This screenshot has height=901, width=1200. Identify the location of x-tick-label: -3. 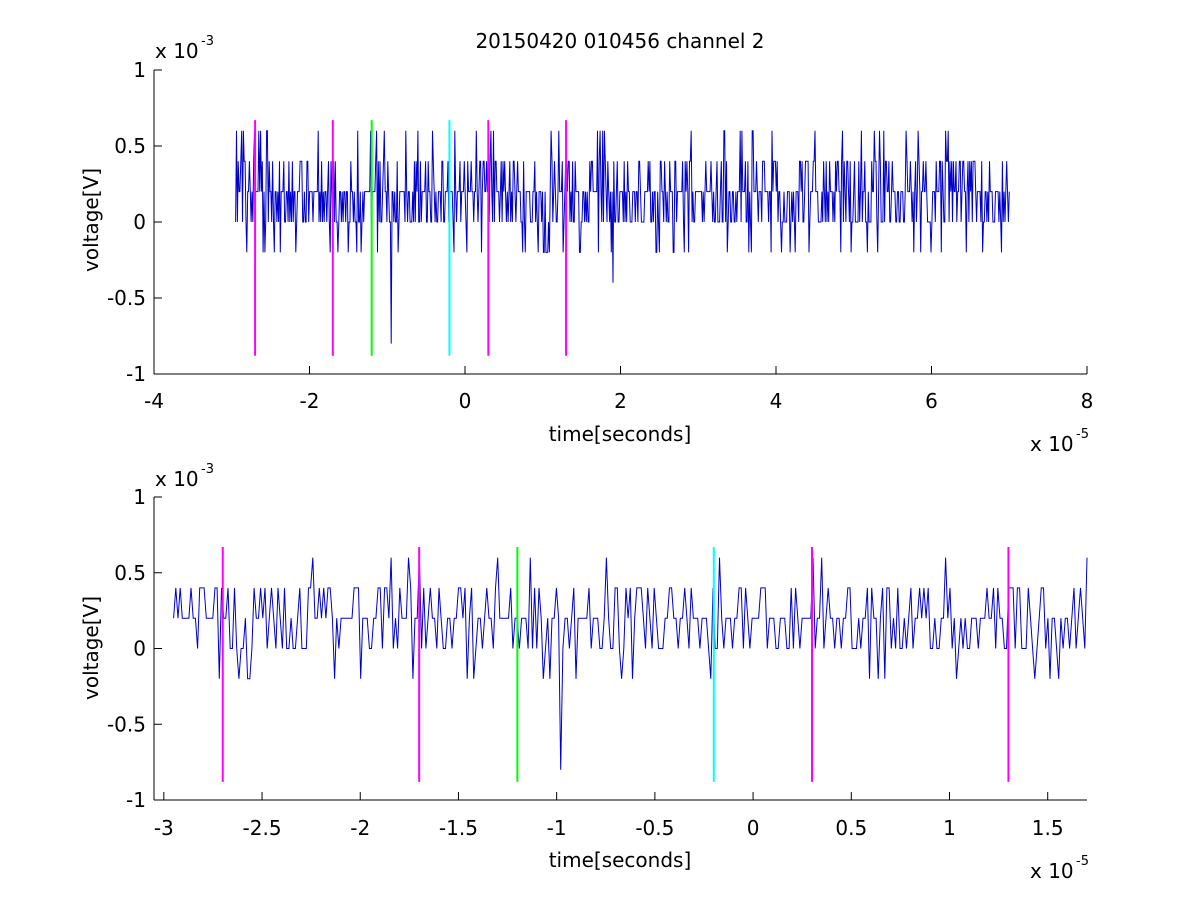
(164, 828).